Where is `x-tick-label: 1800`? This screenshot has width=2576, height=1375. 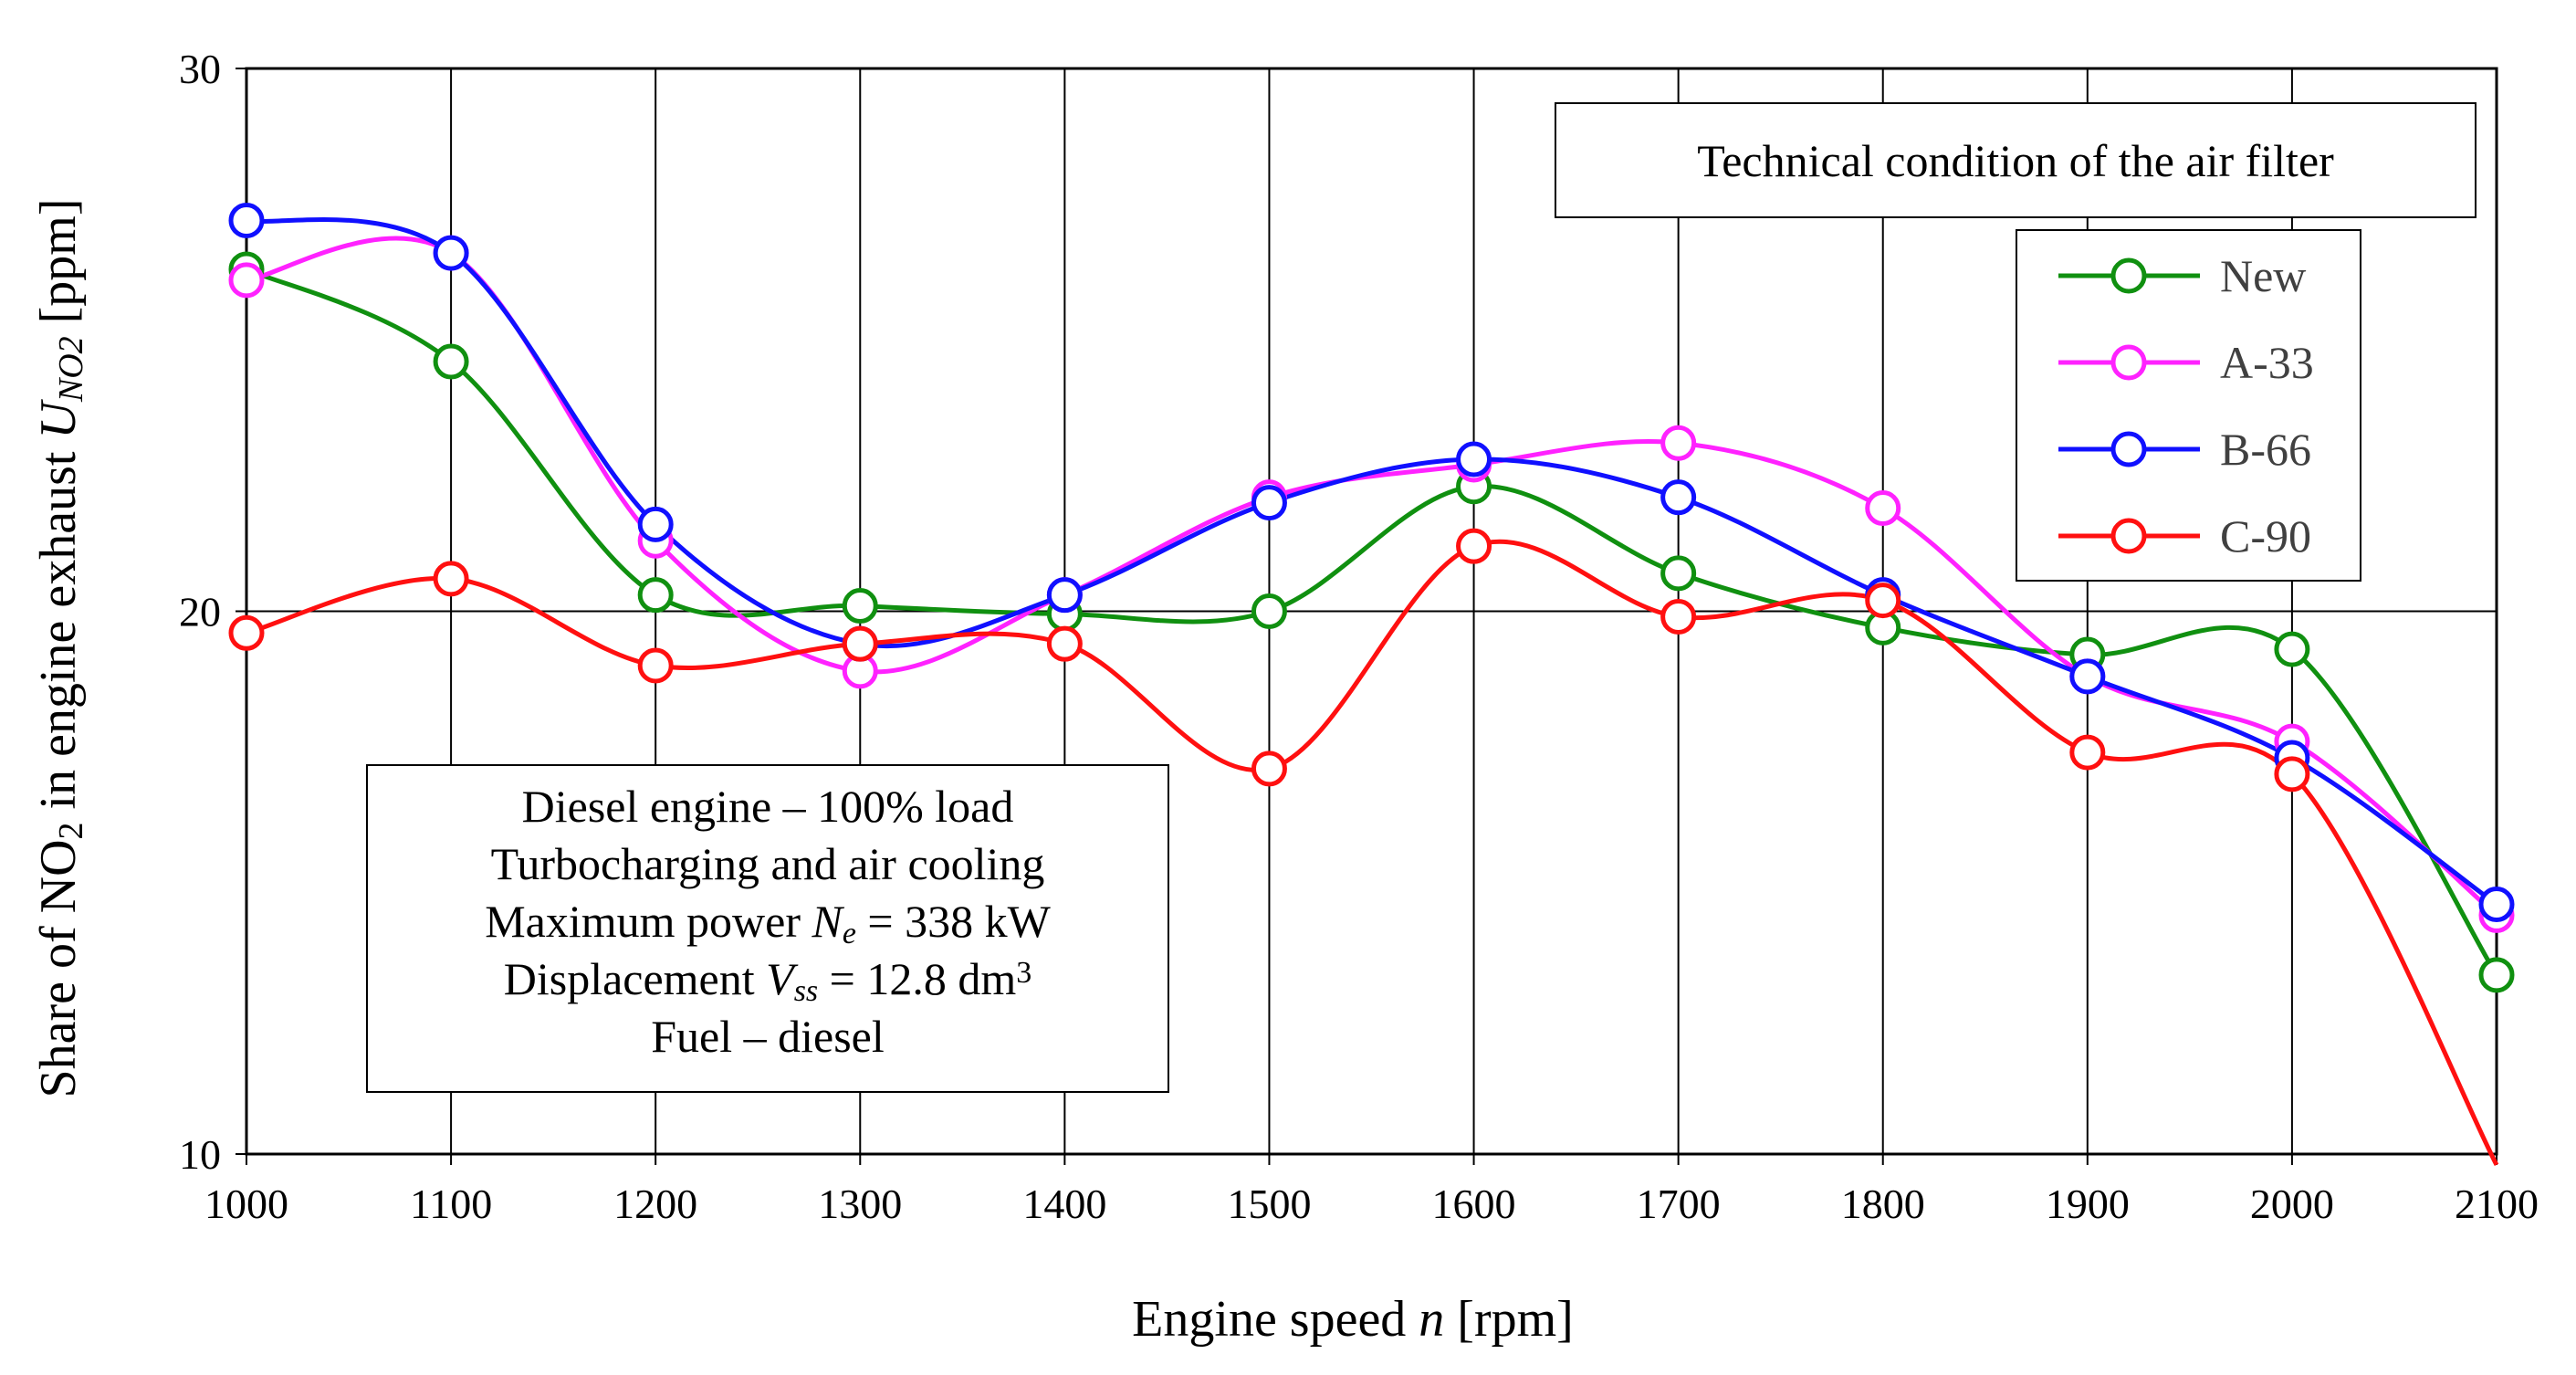 x-tick-label: 1800 is located at coordinates (1883, 1204).